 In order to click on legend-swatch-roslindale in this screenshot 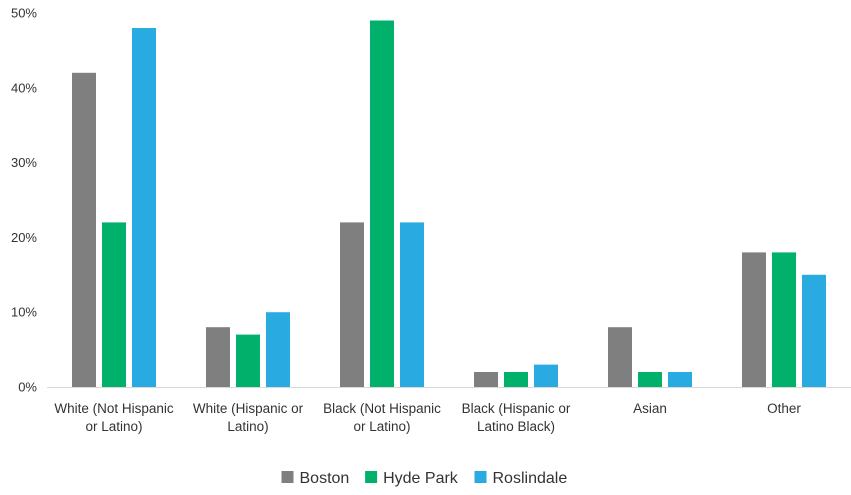, I will do `click(480, 477)`.